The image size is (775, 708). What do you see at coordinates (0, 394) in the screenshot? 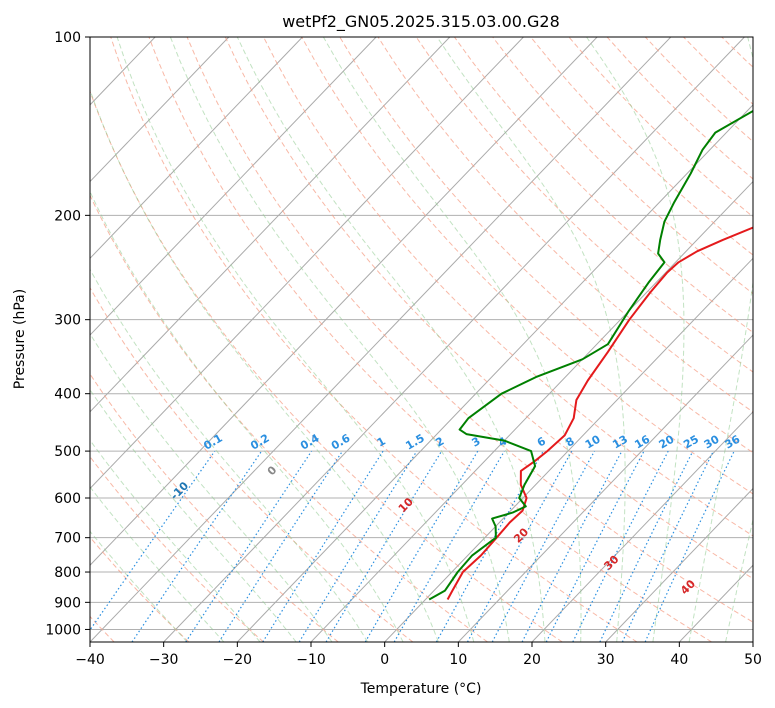
I see `dry-adiabat-label: -30` at bounding box center [0, 394].